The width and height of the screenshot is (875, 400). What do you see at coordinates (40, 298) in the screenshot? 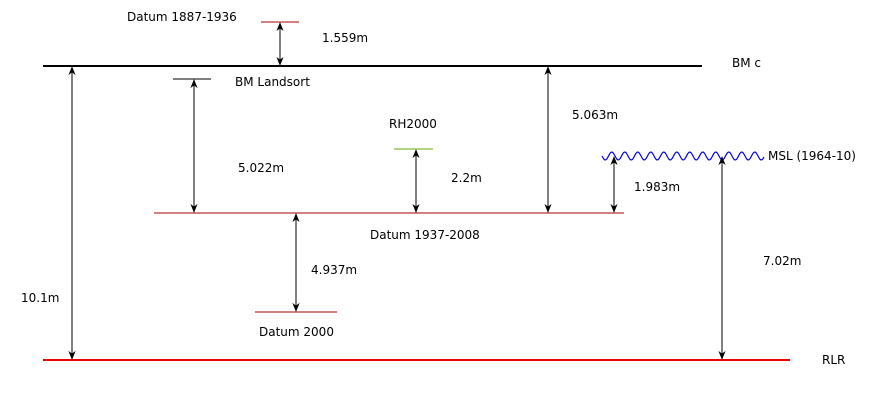
I see `measurement-10100: 10.1m` at bounding box center [40, 298].